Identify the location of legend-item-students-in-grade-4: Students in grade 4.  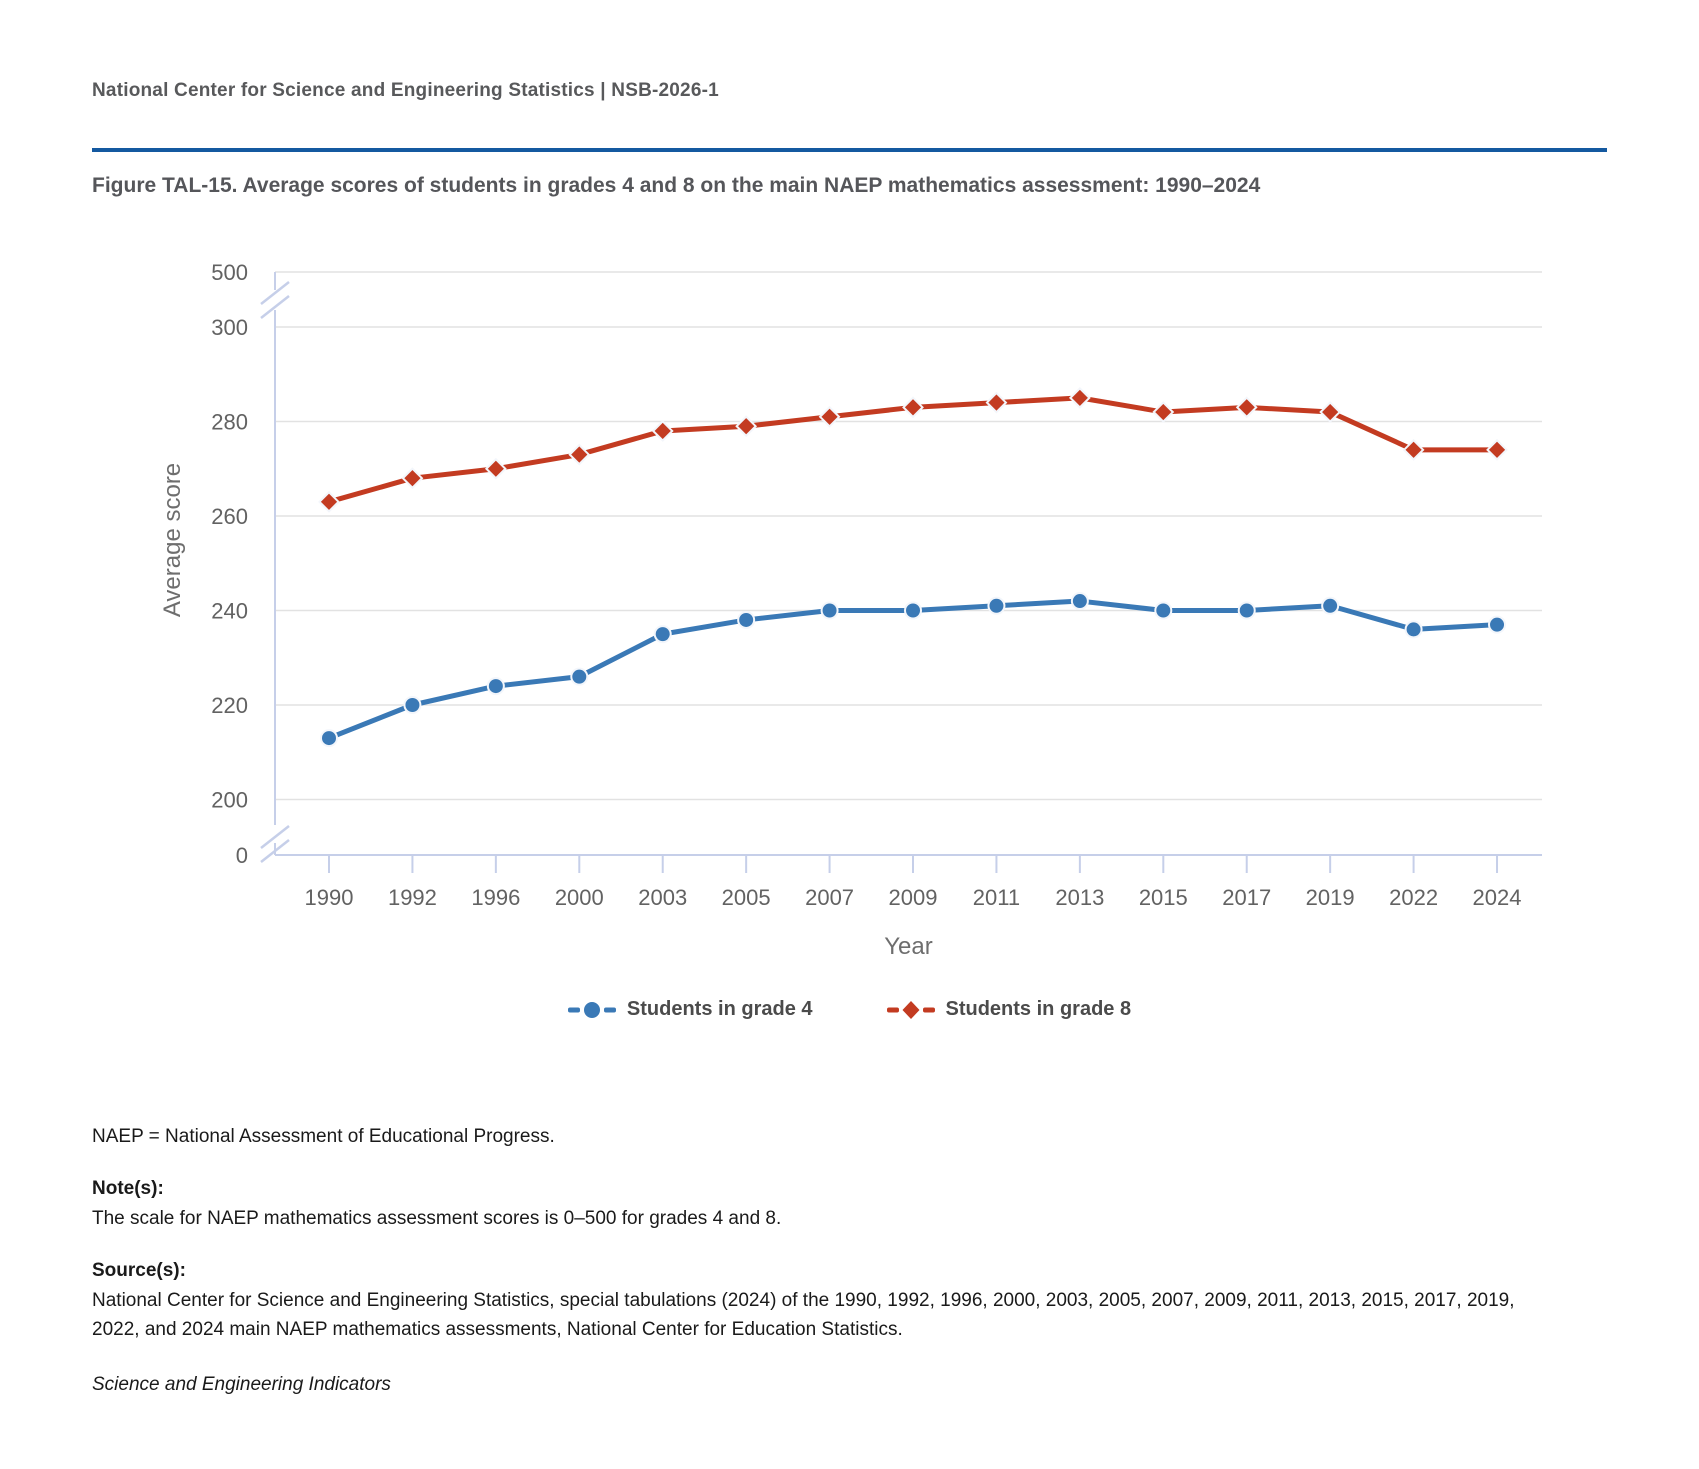
(690, 1009).